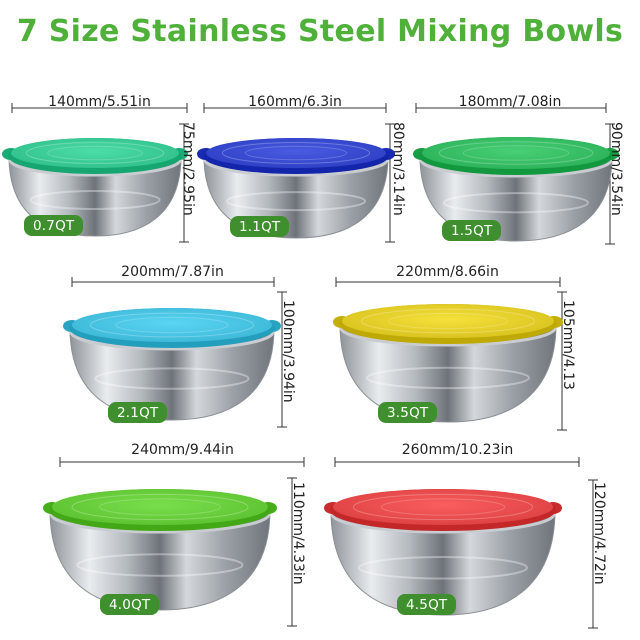 The height and width of the screenshot is (640, 640). I want to click on capacity-badge: 2.1QT, so click(138, 412).